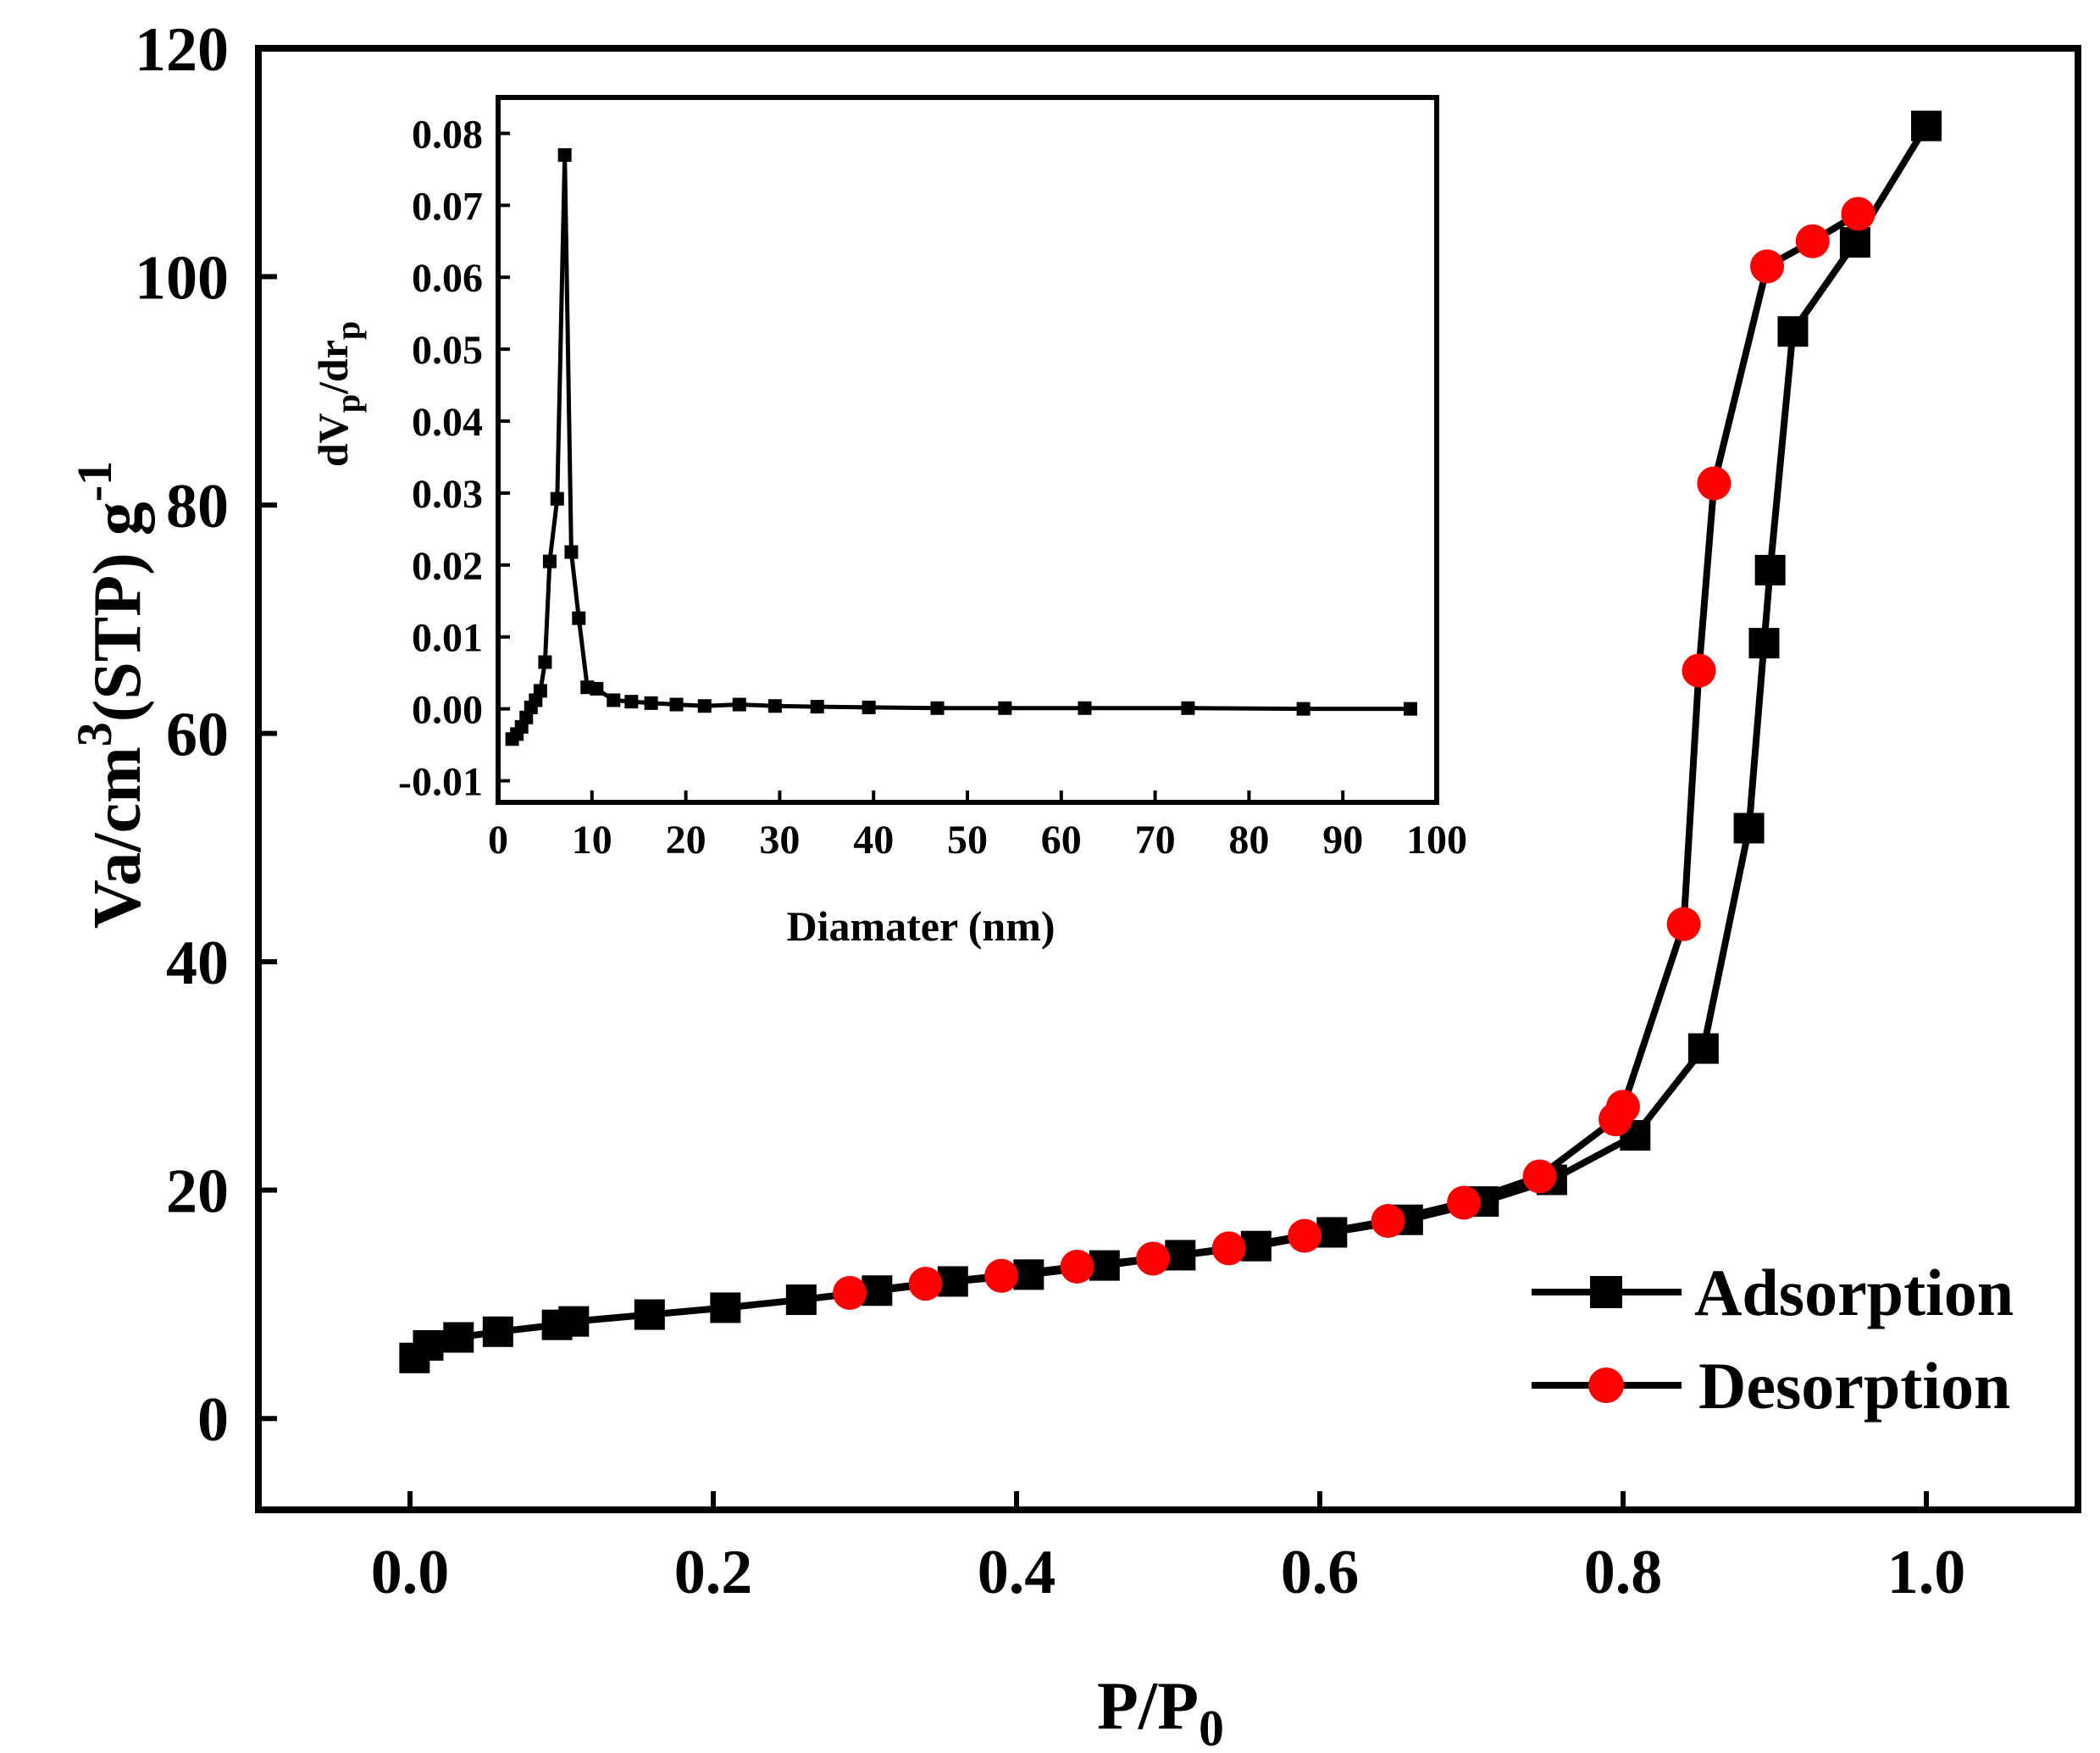 This screenshot has height=1753, width=2100. Describe the element at coordinates (197, 964) in the screenshot. I see `main-y-tick-label: 40` at that location.